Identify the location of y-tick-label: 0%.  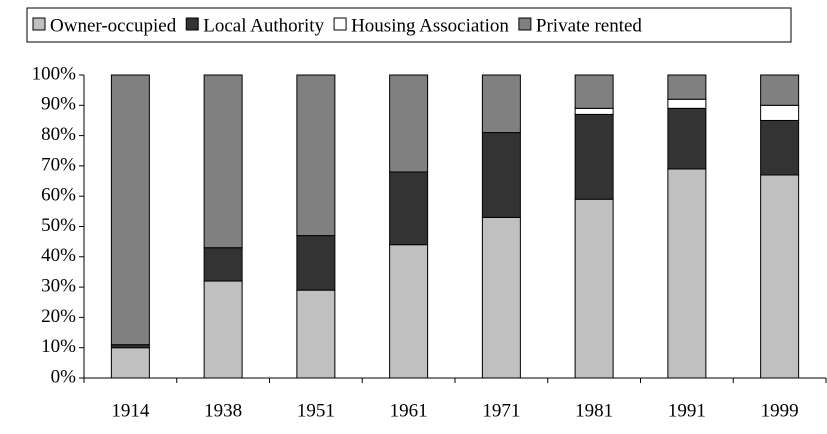
(64, 376).